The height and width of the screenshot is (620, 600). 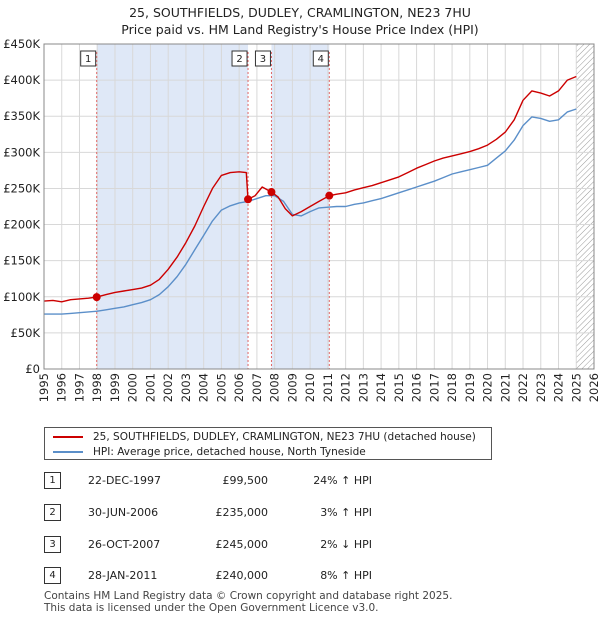 I want to click on x-tick-label: 2005, so click(x=221, y=387).